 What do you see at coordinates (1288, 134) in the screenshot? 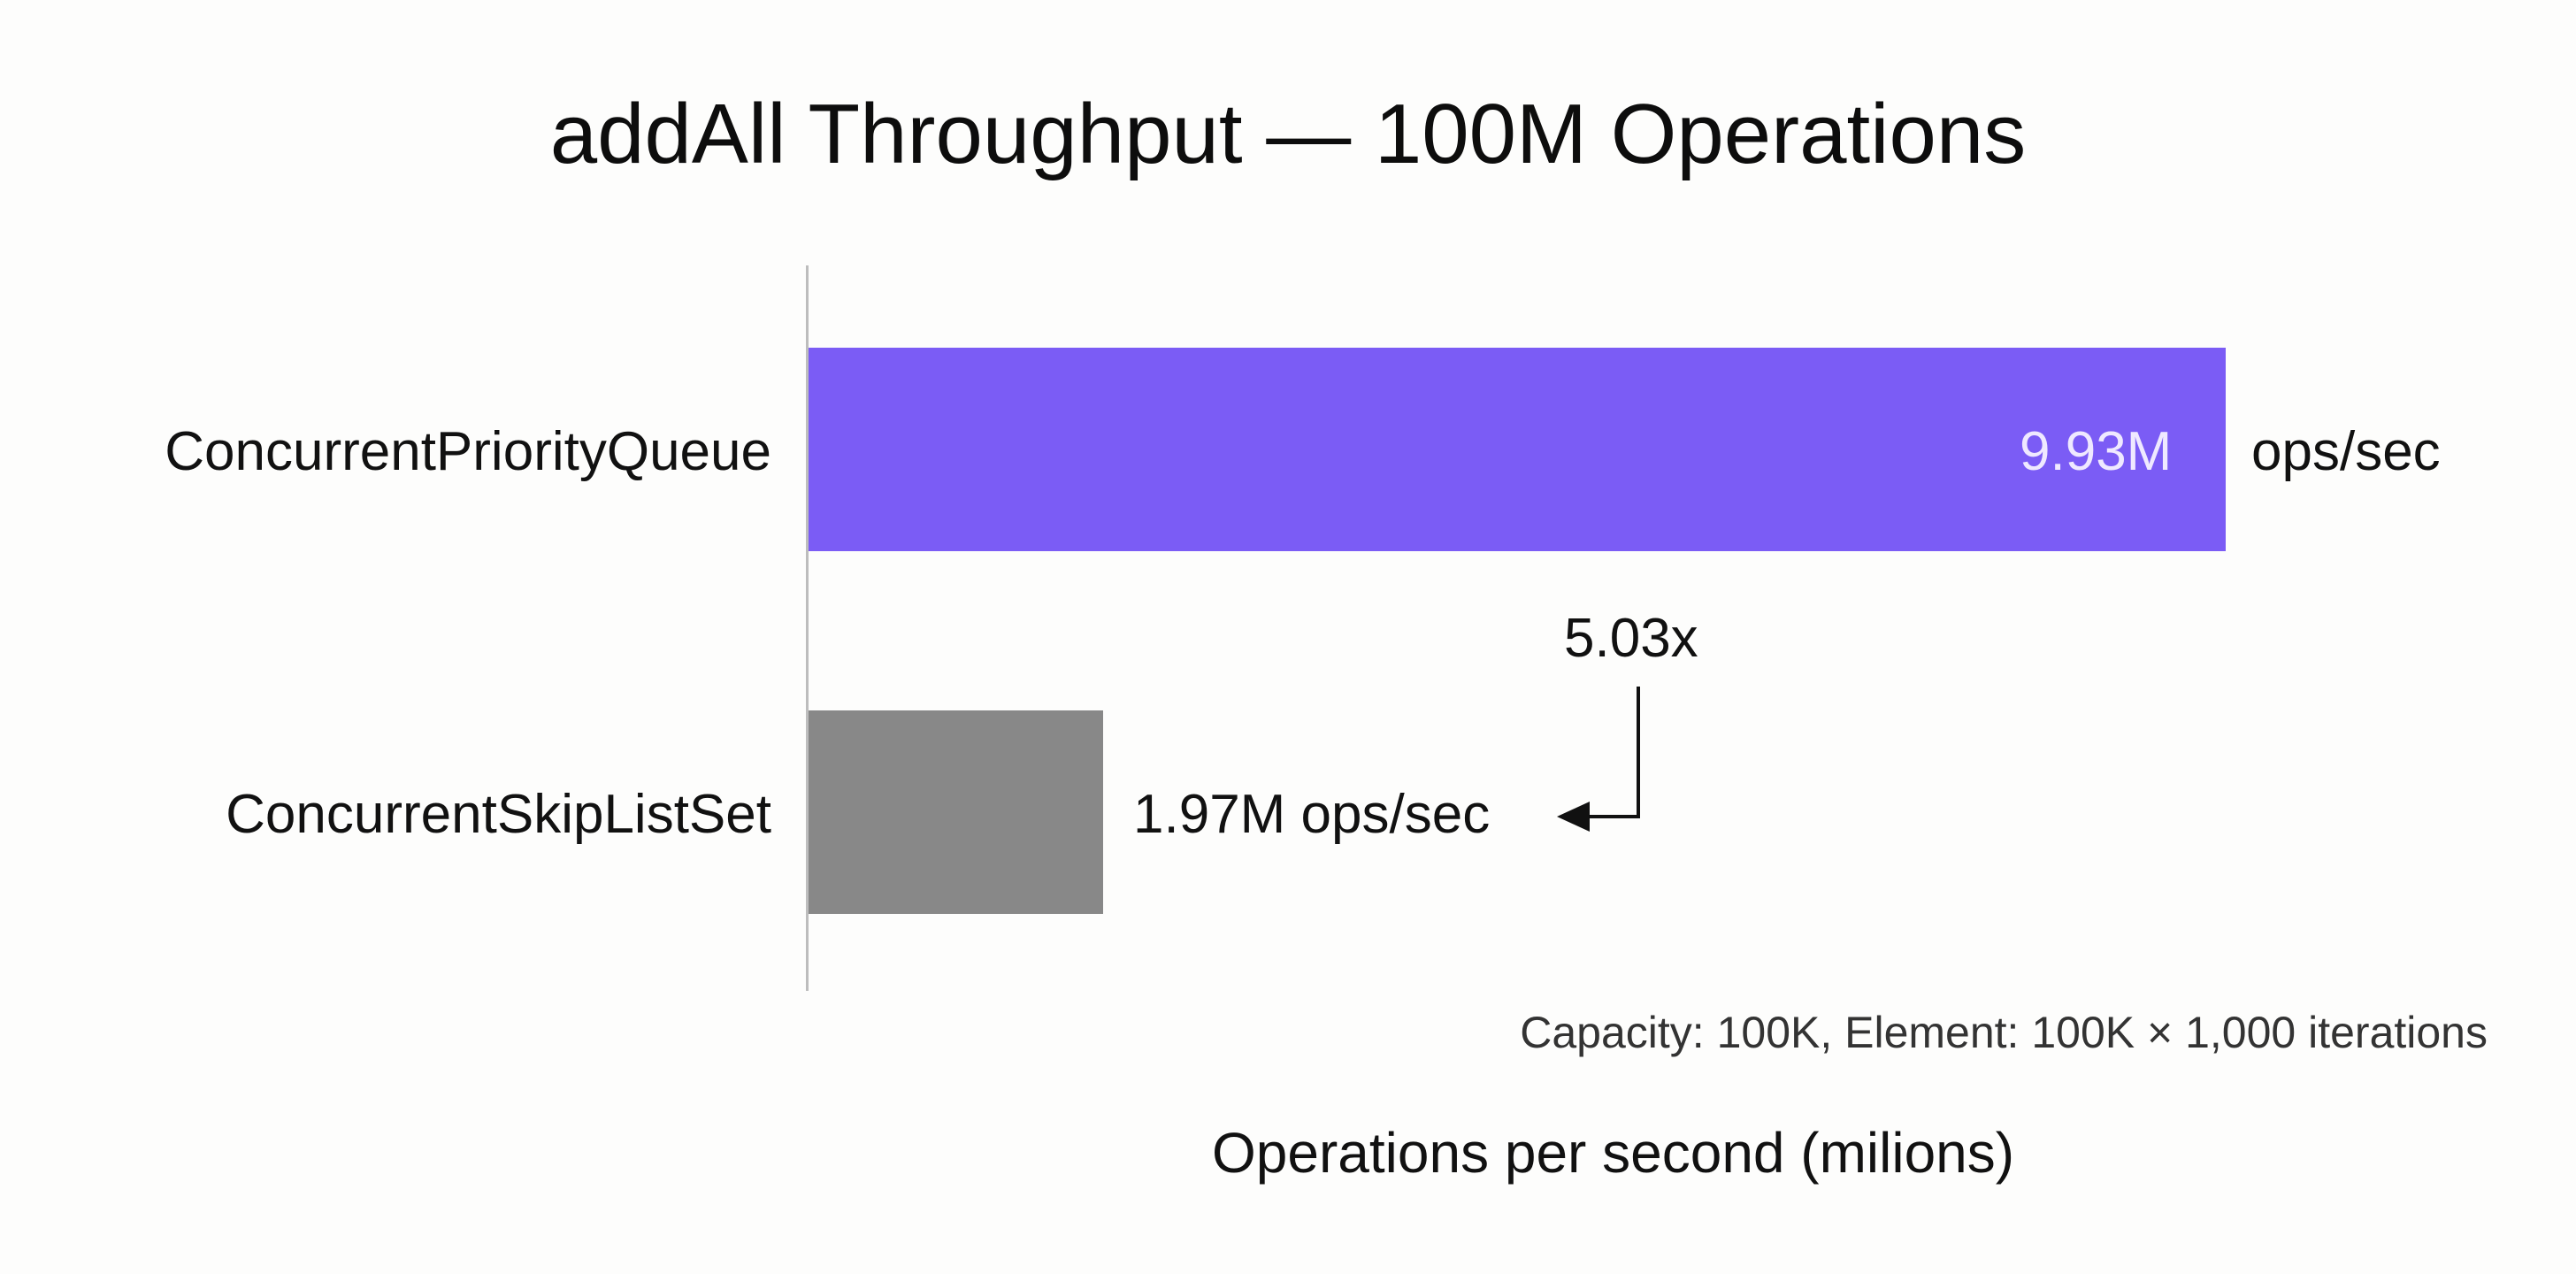
I see `chart-title: addAll Throughput — 100M Operations` at bounding box center [1288, 134].